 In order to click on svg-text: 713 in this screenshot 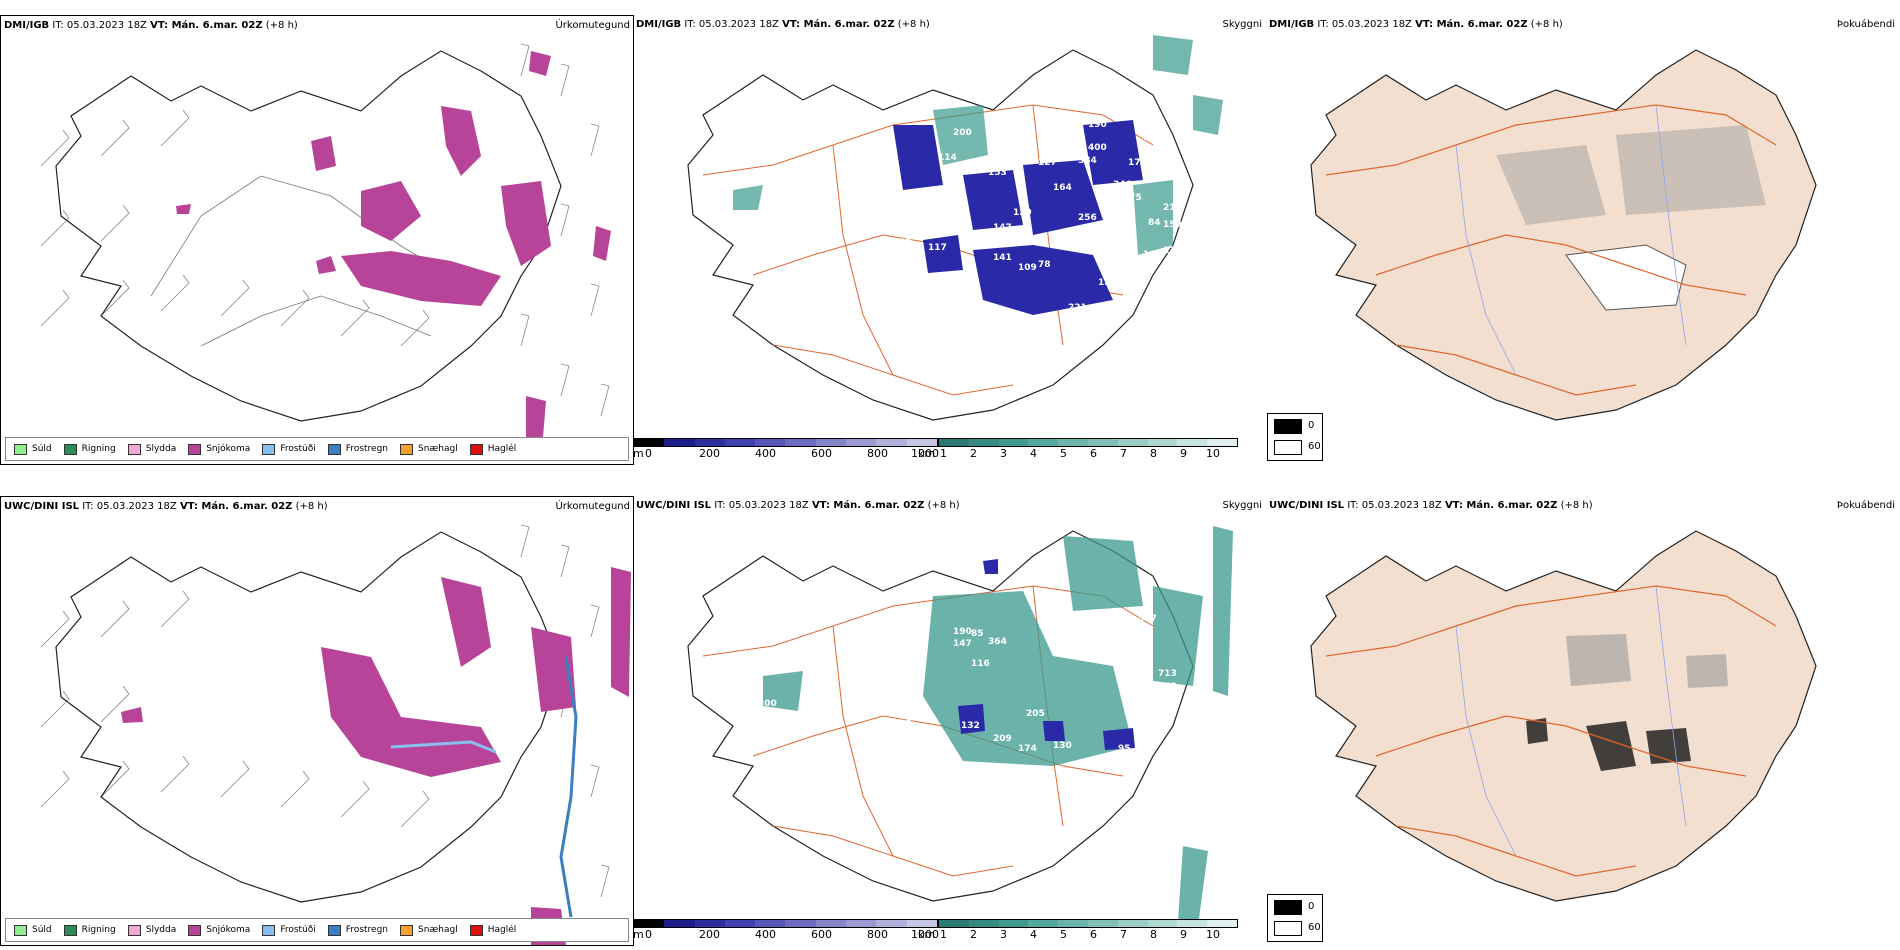, I will do `click(1167, 674)`.